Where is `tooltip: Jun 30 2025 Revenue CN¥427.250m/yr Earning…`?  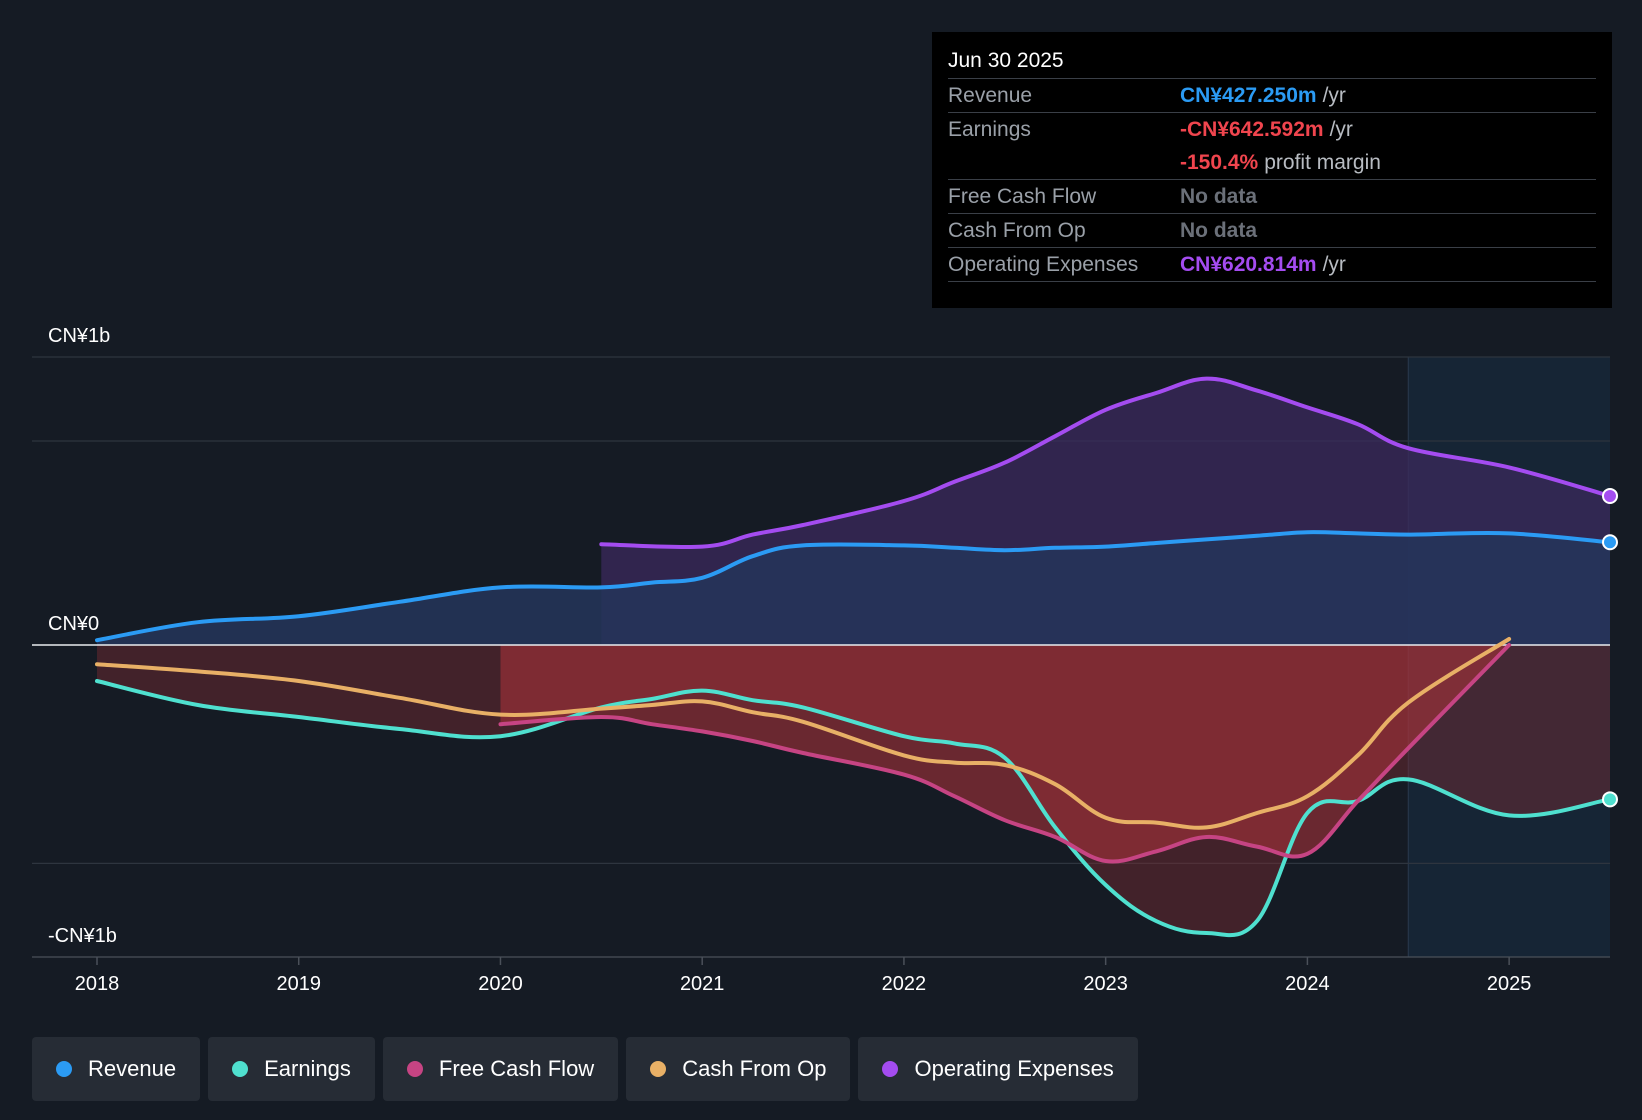 tooltip: Jun 30 2025 Revenue CN¥427.250m/yr Earning… is located at coordinates (1272, 170).